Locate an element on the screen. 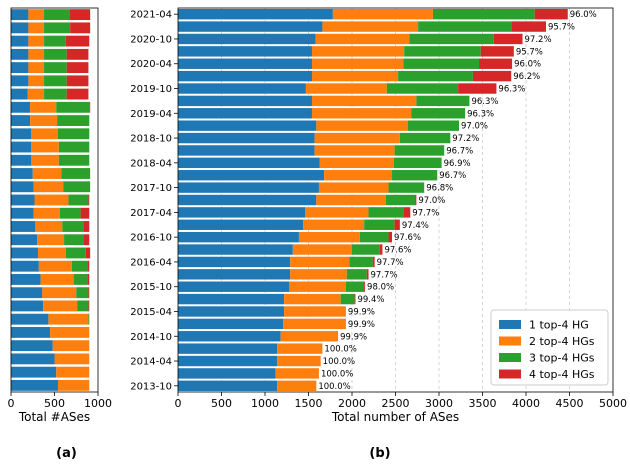 The height and width of the screenshot is (469, 630). percent-label: 97.7% is located at coordinates (425, 213).